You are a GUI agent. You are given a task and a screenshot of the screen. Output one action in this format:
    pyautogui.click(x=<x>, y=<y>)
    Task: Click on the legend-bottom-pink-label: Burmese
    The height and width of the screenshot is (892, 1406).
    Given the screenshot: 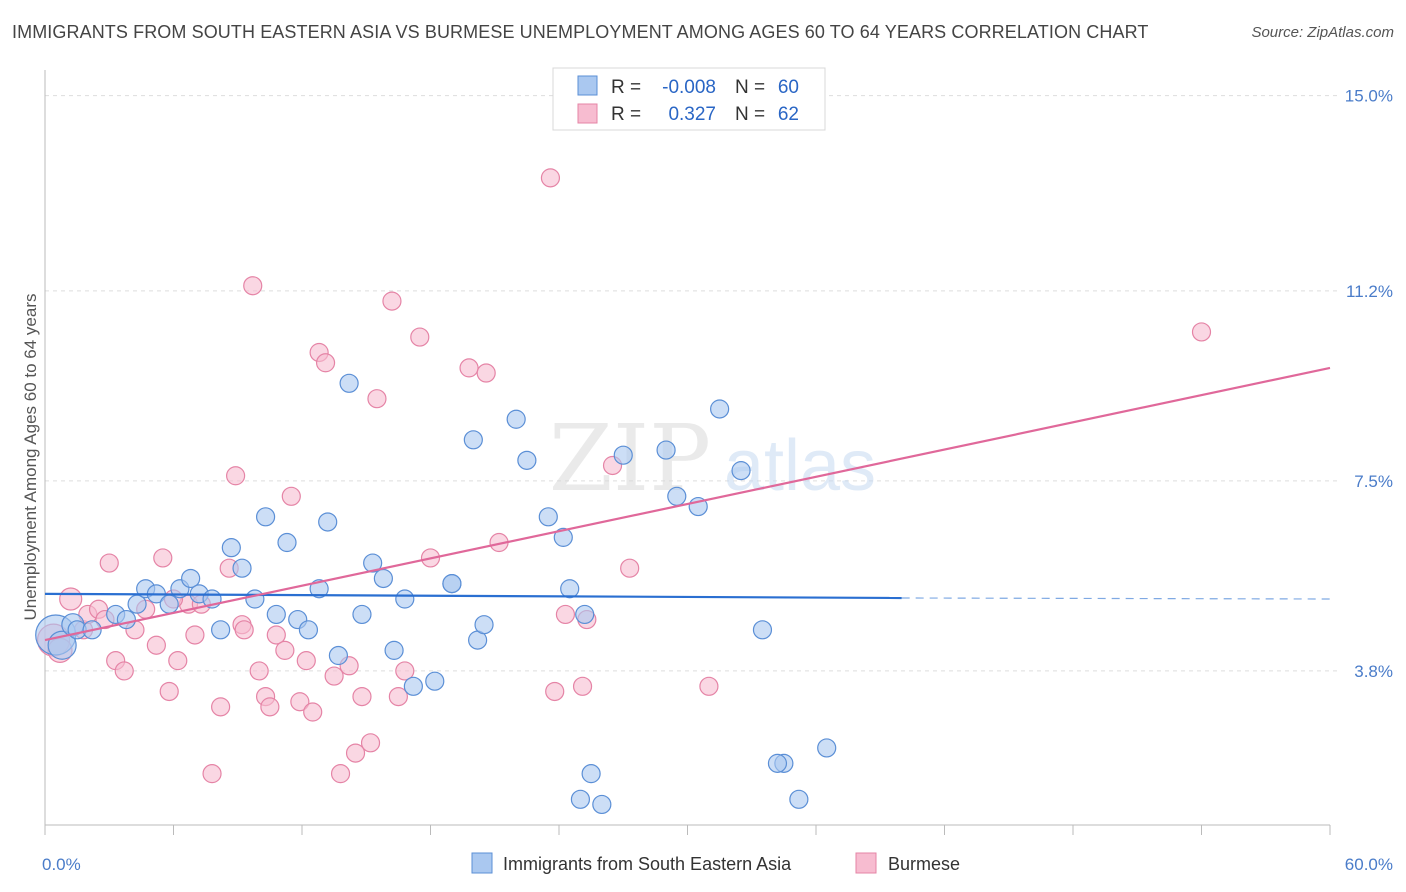 What is the action you would take?
    pyautogui.click(x=924, y=864)
    